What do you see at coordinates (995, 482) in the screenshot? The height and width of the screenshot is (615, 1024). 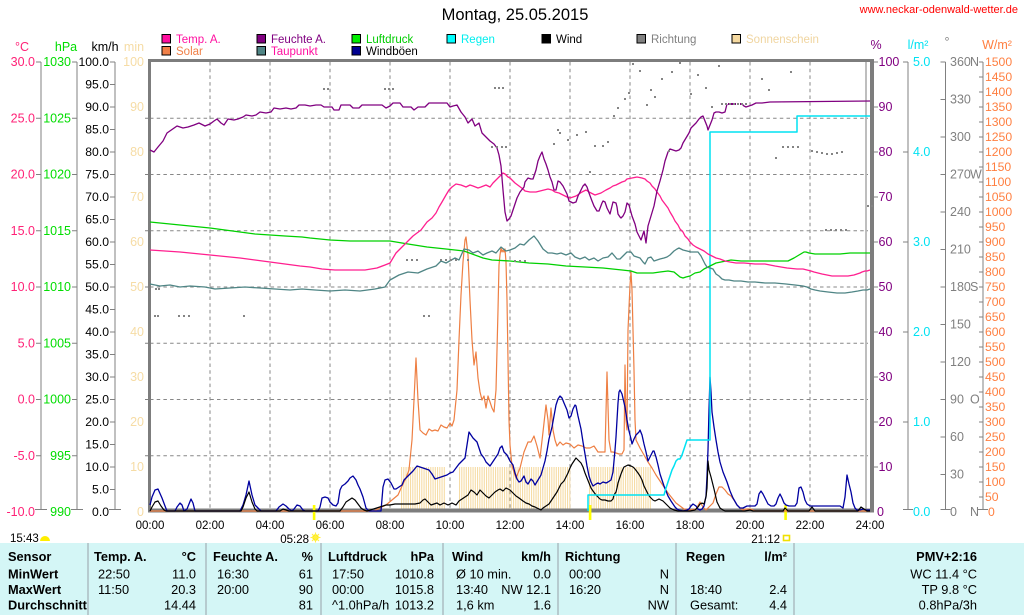 I see `svg-text: 100` at bounding box center [995, 482].